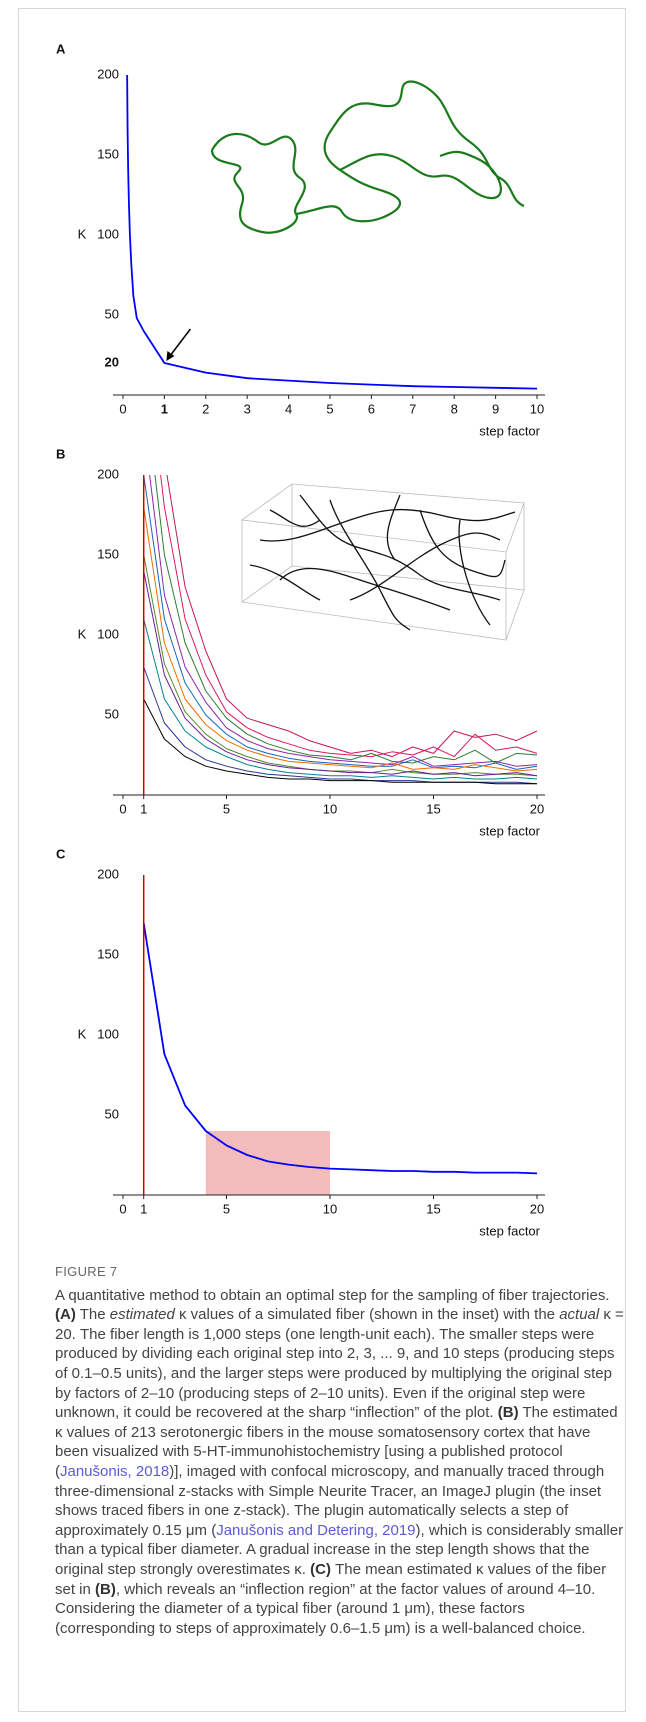 Image resolution: width=646 pixels, height=1722 pixels. Describe the element at coordinates (371, 408) in the screenshot. I see `x-tick-label: 6` at that location.